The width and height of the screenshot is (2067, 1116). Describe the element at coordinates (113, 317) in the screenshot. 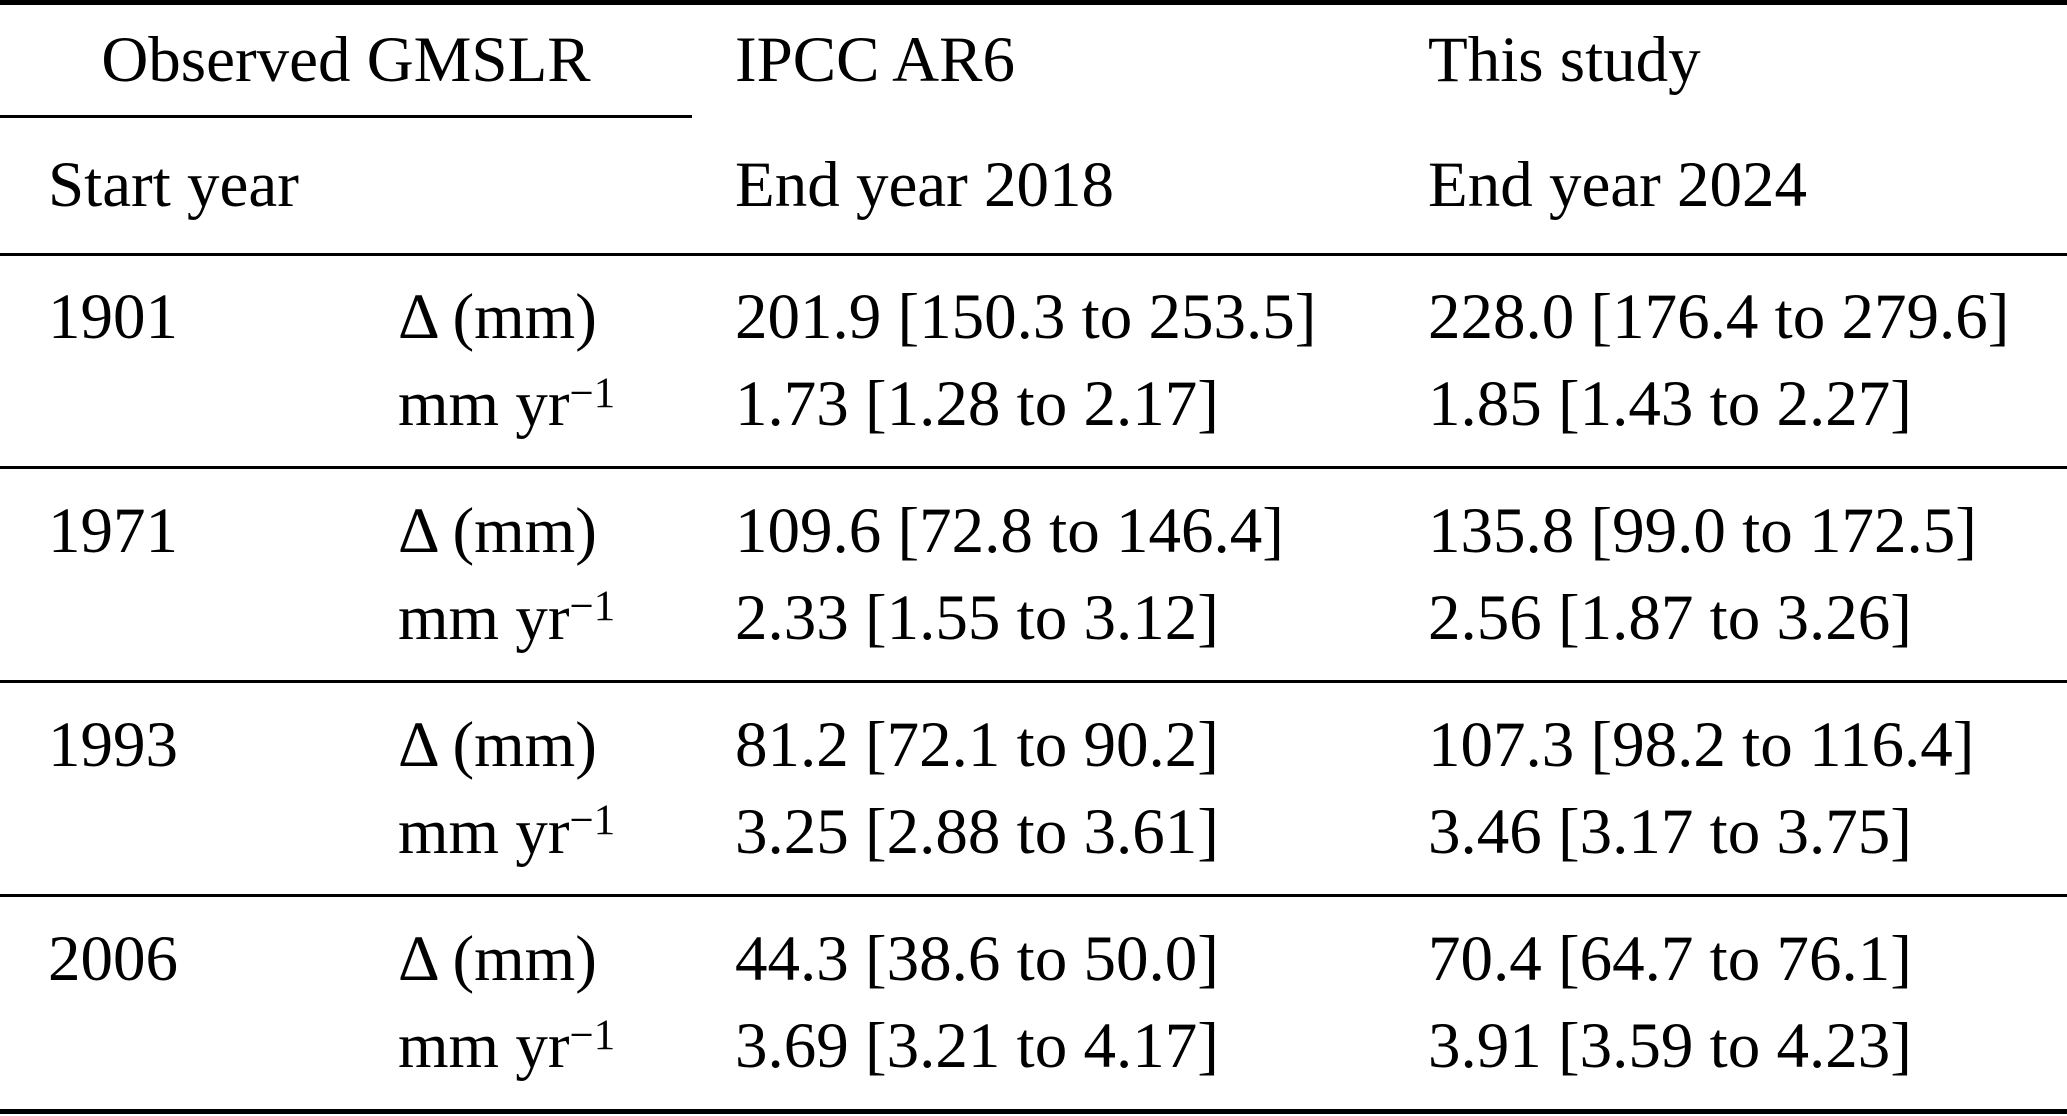

I see `start-year-value: 1901` at that location.